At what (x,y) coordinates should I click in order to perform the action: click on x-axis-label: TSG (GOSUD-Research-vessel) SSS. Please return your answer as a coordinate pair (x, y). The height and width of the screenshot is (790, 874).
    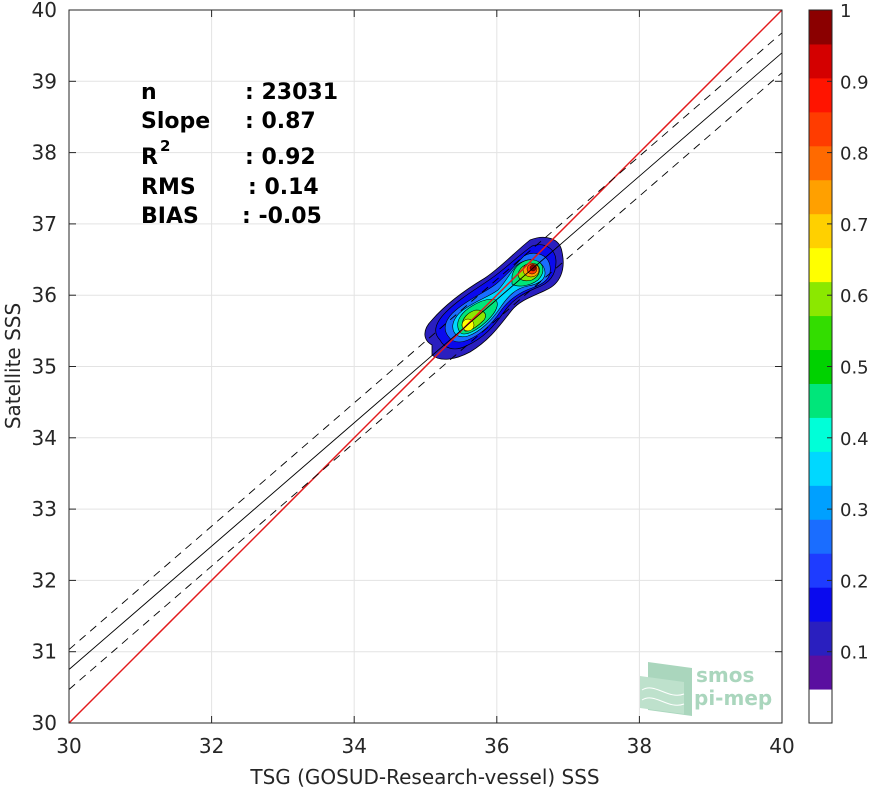
    Looking at the image, I should click on (424, 777).